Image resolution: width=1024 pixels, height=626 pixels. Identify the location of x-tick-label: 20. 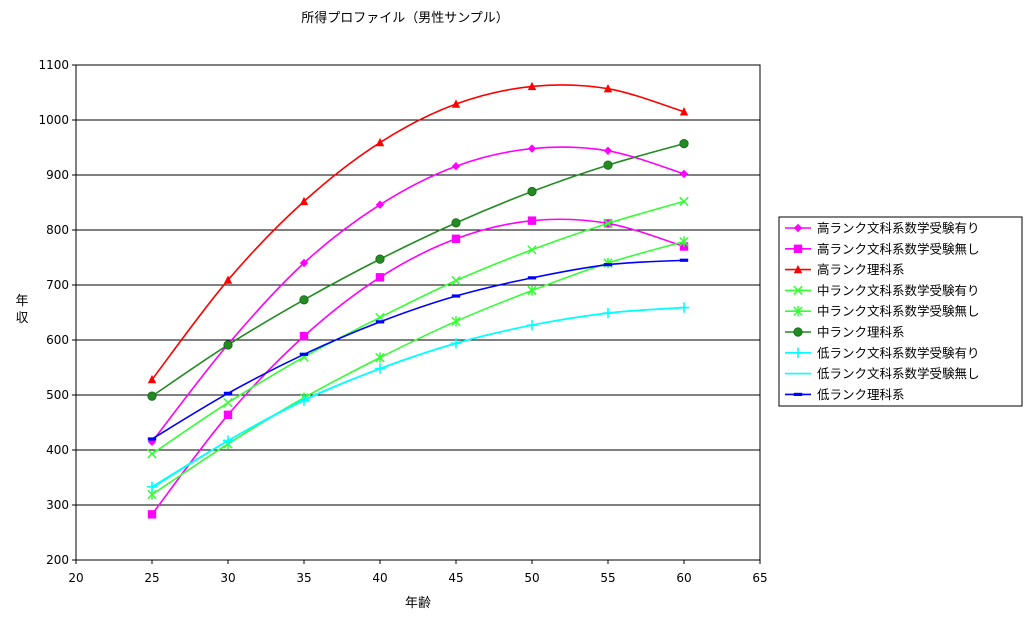
(75, 578).